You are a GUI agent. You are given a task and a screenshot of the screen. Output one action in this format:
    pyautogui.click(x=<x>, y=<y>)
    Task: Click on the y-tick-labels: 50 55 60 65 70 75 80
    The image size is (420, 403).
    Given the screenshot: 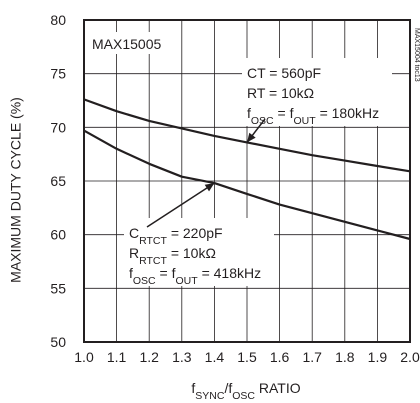 What is the action you would take?
    pyautogui.click(x=58, y=181)
    